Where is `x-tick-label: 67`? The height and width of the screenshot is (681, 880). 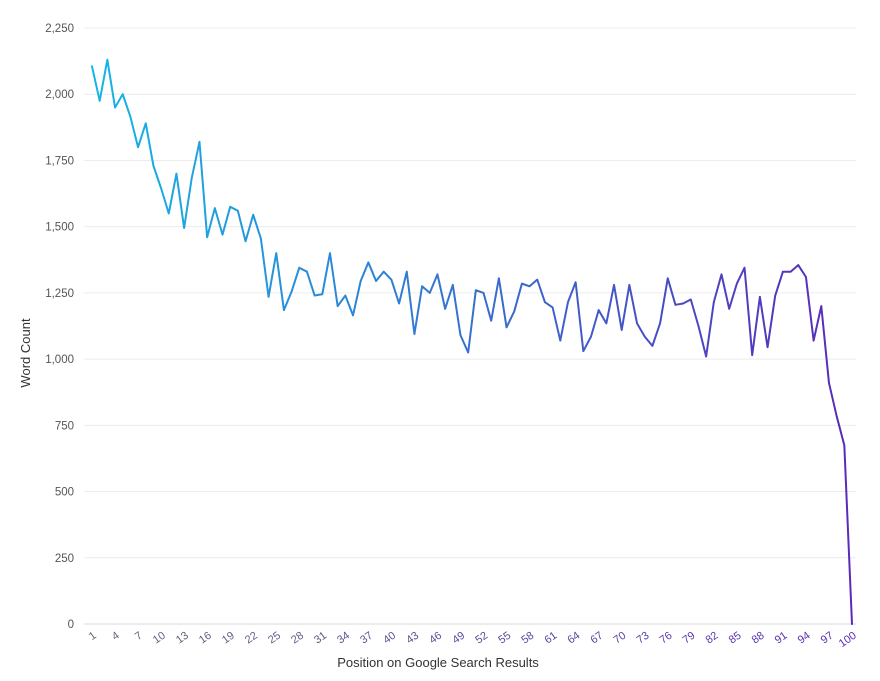 x-tick-label: 67 is located at coordinates (596, 638).